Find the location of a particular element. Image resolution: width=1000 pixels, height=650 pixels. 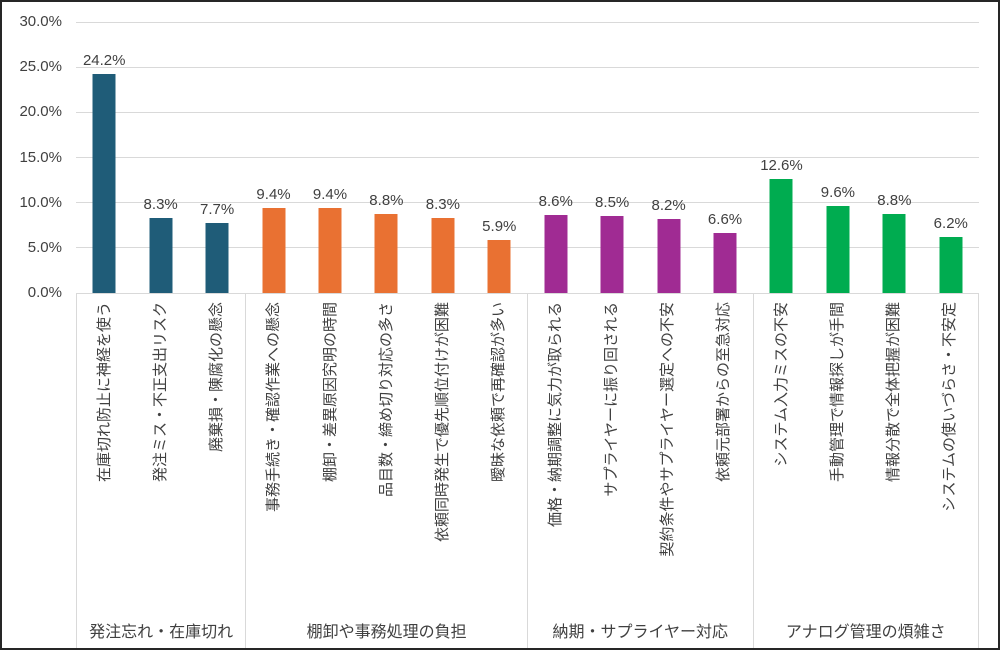

category-label-cell: 発注ミス・不正支出リスク is located at coordinates (161, 453).